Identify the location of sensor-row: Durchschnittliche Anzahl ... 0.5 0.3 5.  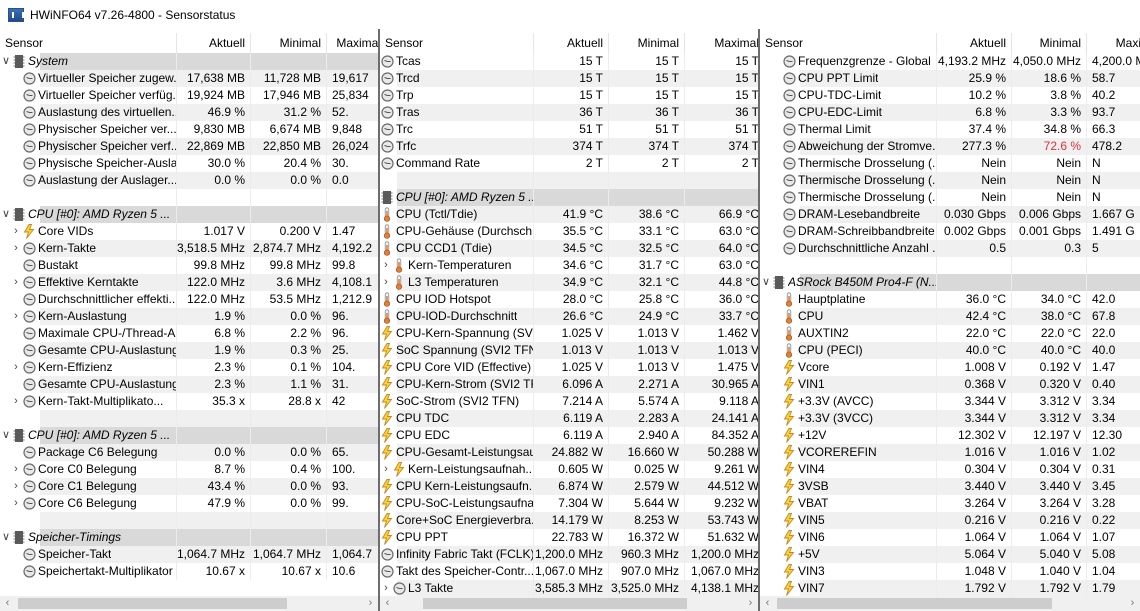
(950, 248).